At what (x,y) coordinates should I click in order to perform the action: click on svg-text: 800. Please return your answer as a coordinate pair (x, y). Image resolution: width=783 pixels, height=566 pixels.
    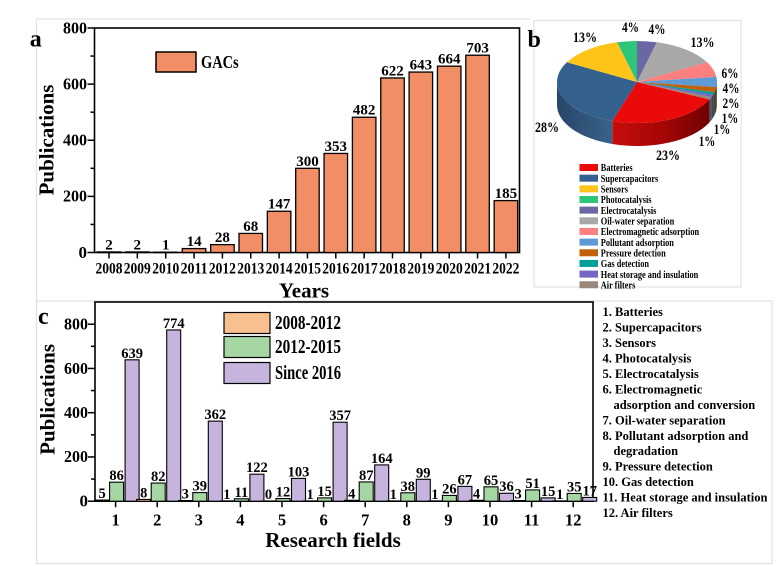
    Looking at the image, I should click on (76, 324).